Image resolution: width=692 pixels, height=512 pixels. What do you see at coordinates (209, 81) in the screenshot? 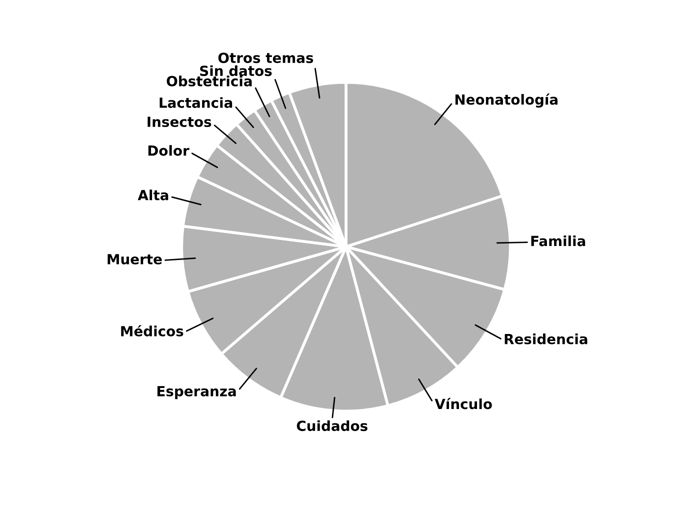
I see `slice-label: Obstetricia` at bounding box center [209, 81].